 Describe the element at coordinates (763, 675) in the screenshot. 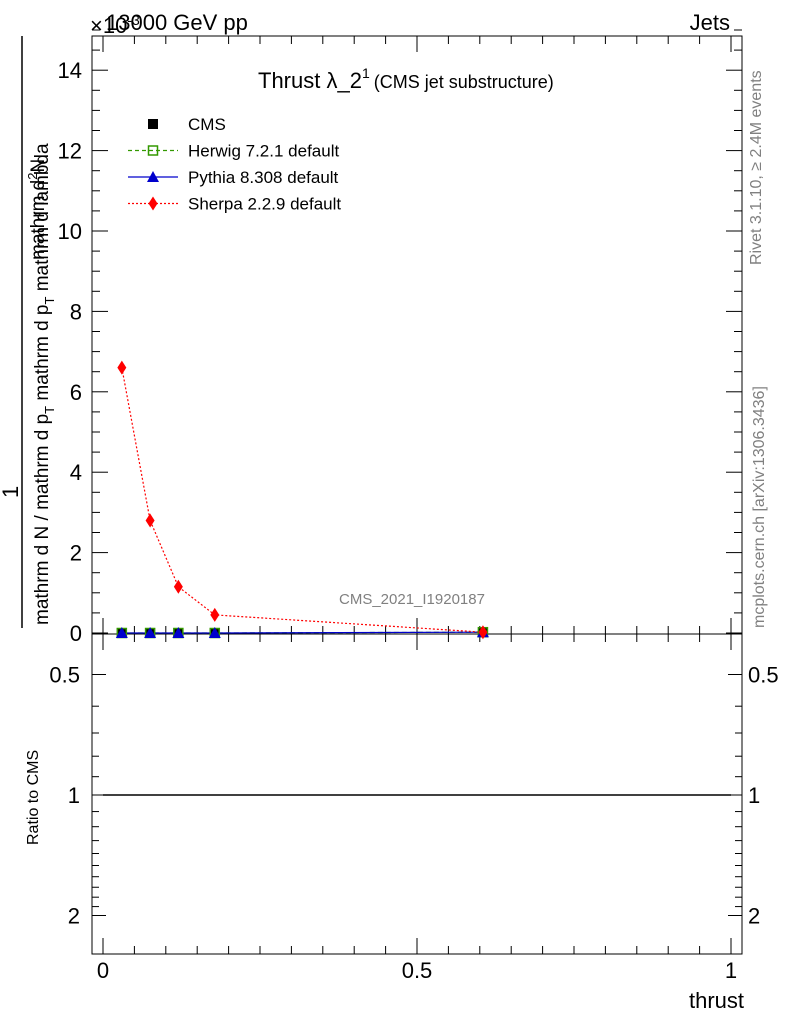

I see `ratio-y-tick-label-right: 0.5` at that location.